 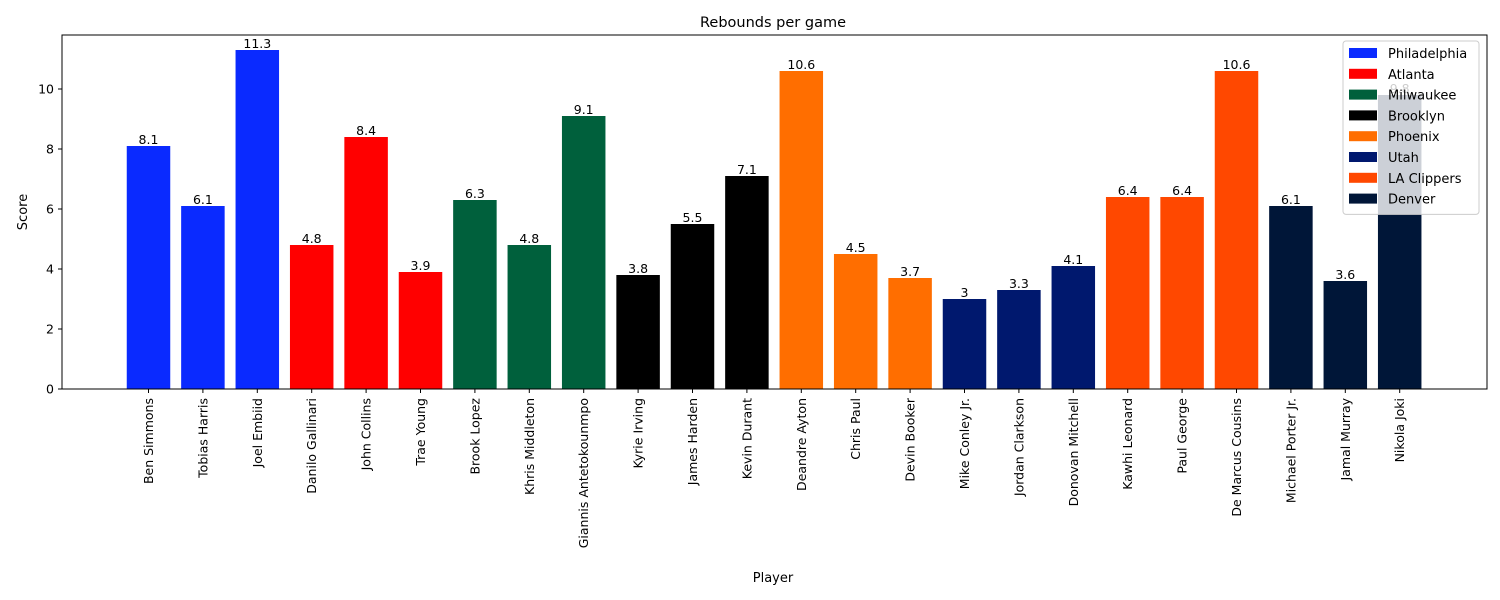 I want to click on legend-label-4: Phoenix, so click(x=1414, y=137).